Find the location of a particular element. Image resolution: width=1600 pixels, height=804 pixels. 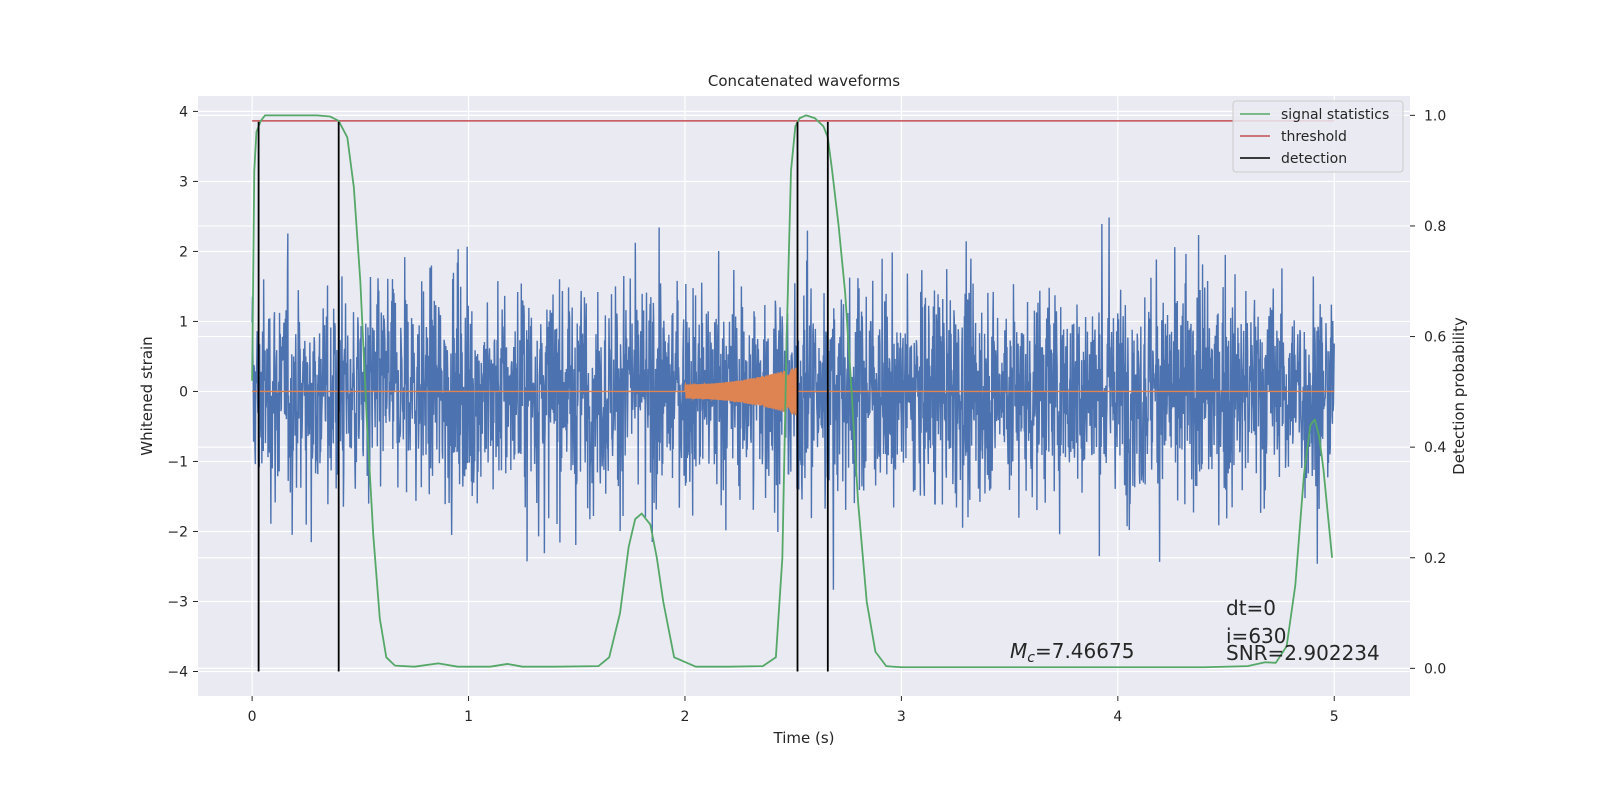

y-tick-label-right: 0.6 is located at coordinates (1435, 338).